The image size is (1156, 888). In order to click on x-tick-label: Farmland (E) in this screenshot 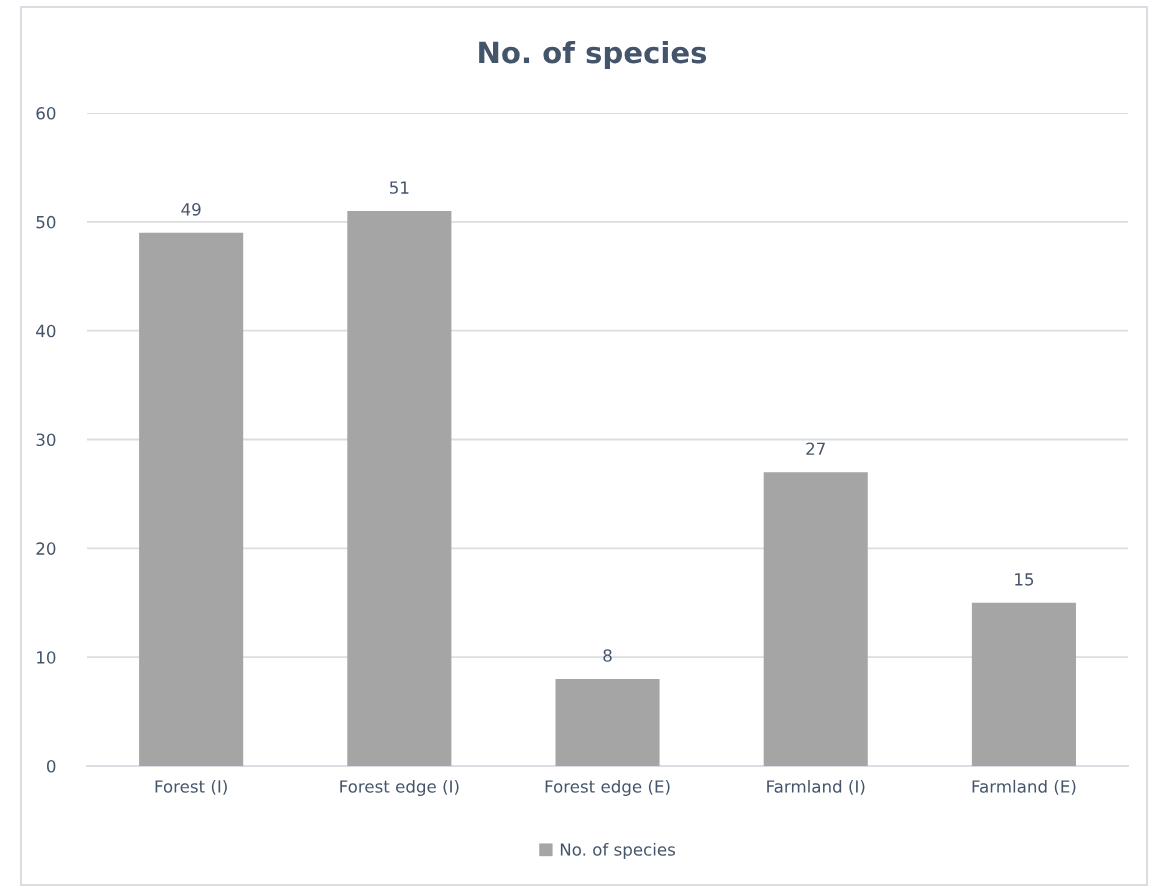, I will do `click(1024, 787)`.